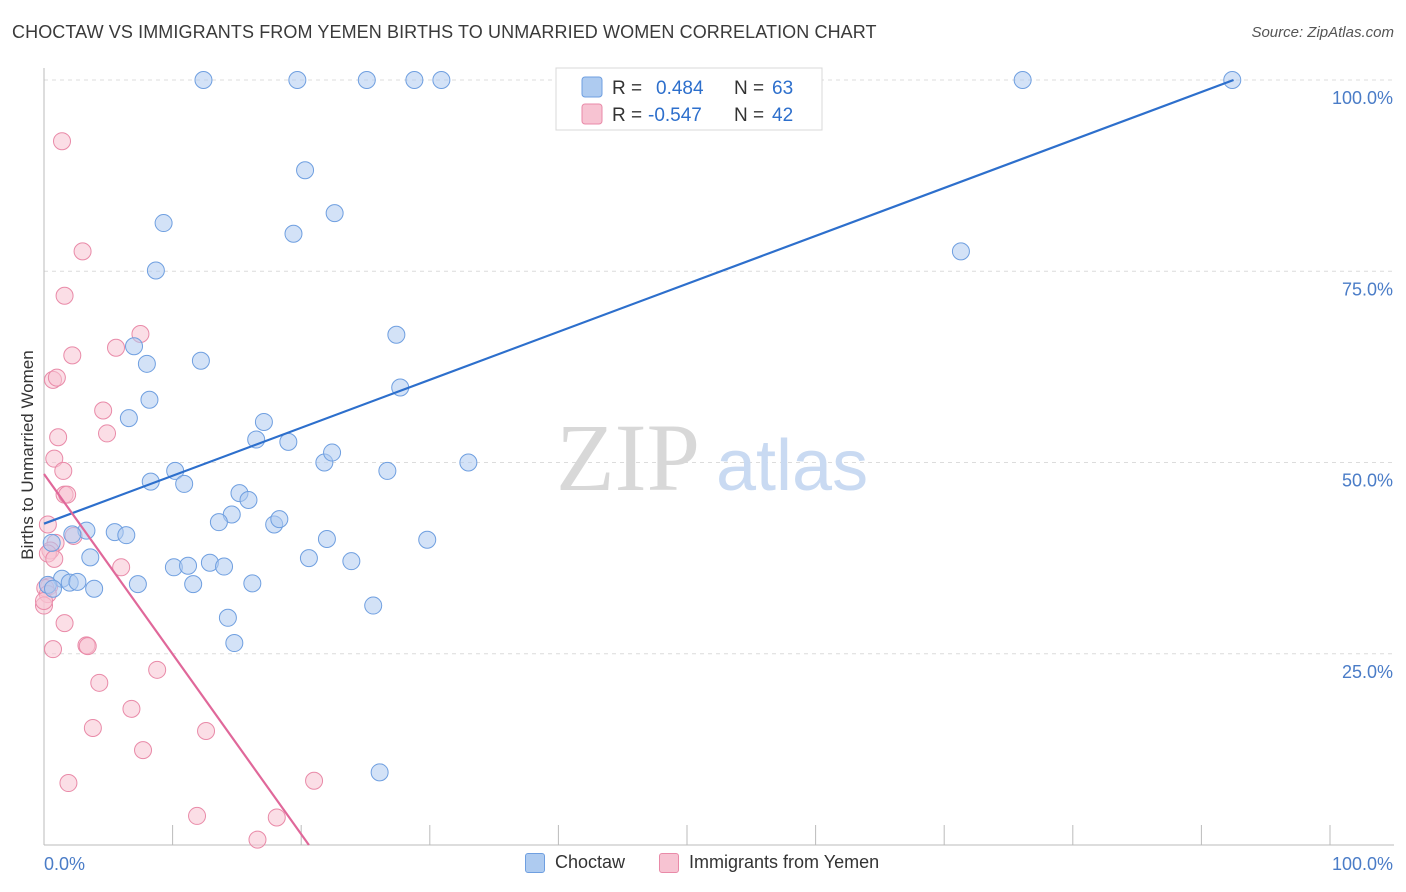  I want to click on legend-n-label-1: N =, so click(749, 88).